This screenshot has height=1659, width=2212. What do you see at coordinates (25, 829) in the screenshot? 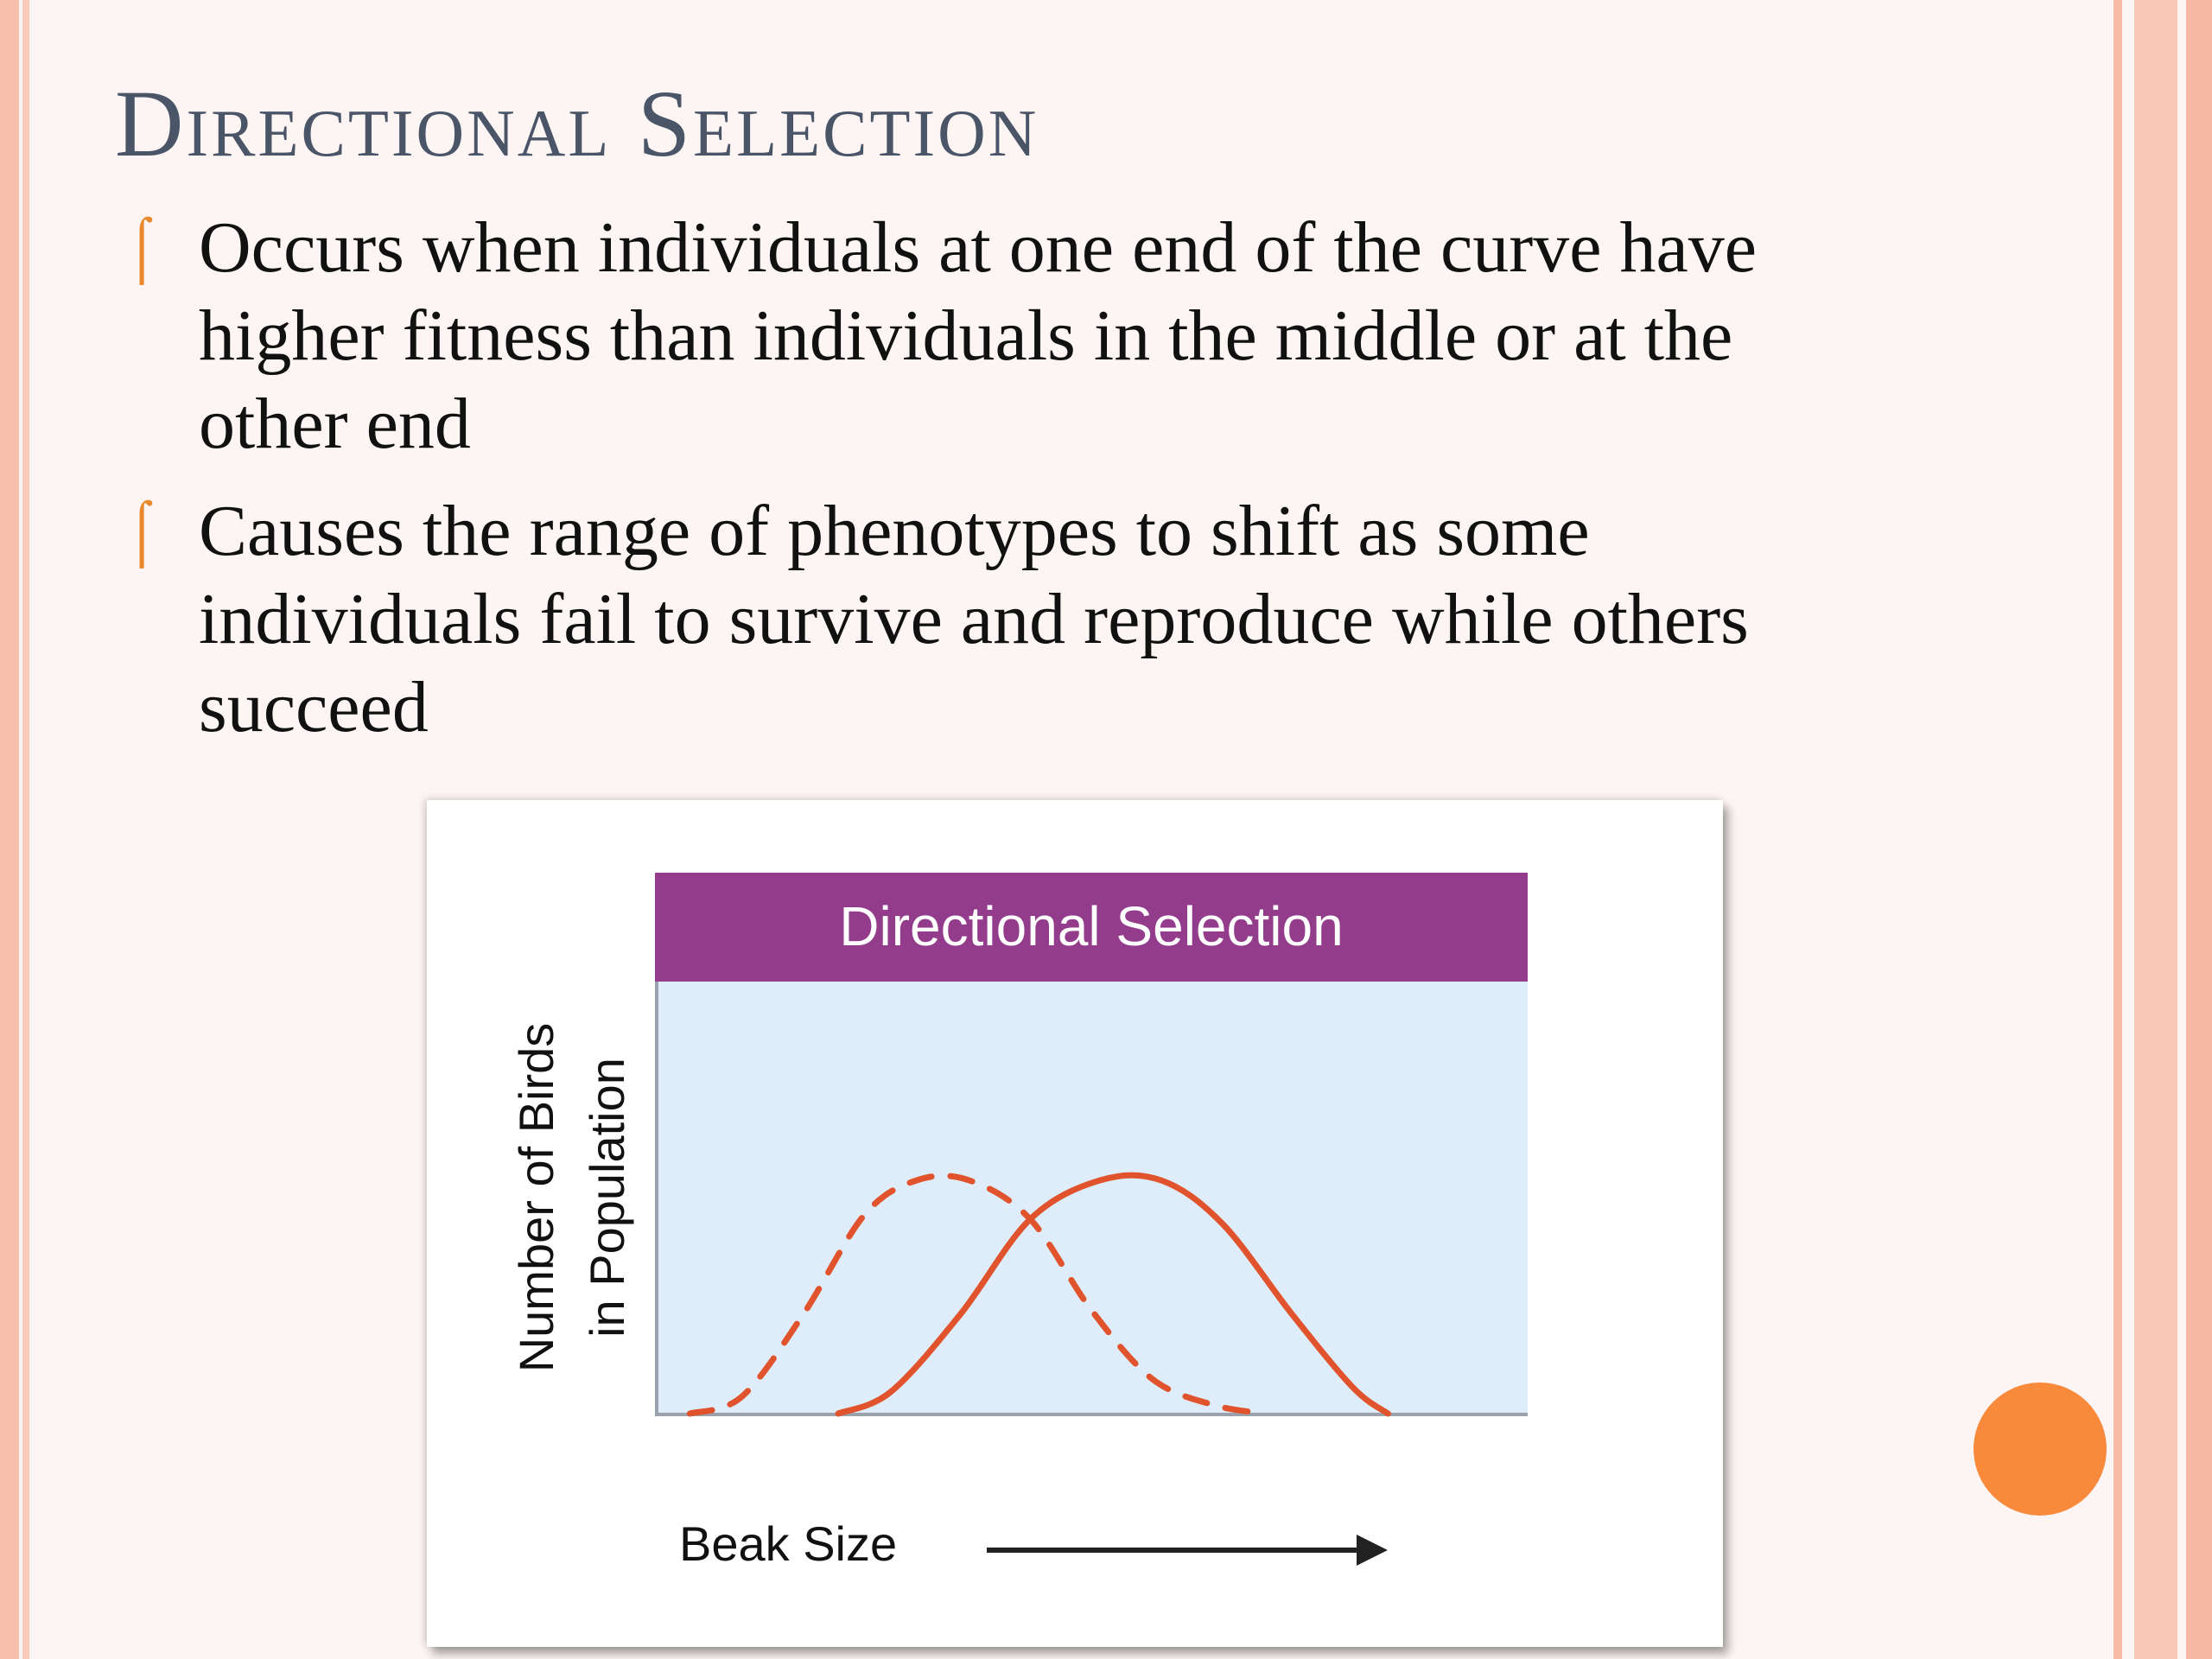
I see `frame-border-left-inner` at bounding box center [25, 829].